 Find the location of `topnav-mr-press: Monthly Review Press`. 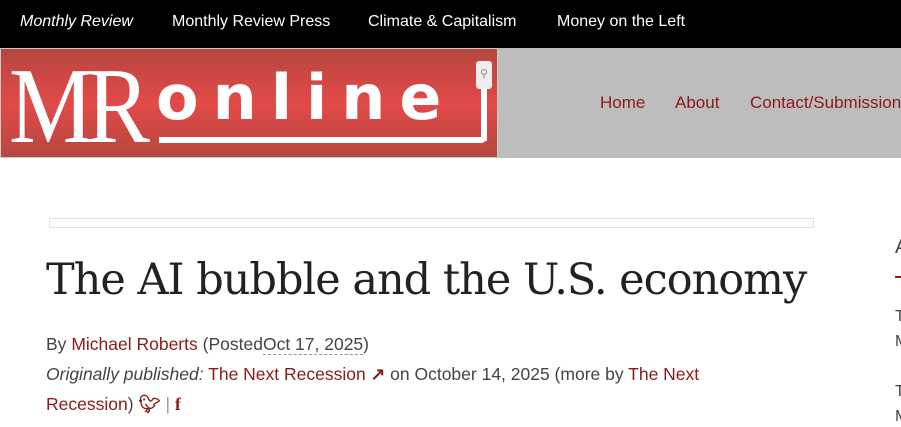

topnav-mr-press: Monthly Review Press is located at coordinates (251, 21).